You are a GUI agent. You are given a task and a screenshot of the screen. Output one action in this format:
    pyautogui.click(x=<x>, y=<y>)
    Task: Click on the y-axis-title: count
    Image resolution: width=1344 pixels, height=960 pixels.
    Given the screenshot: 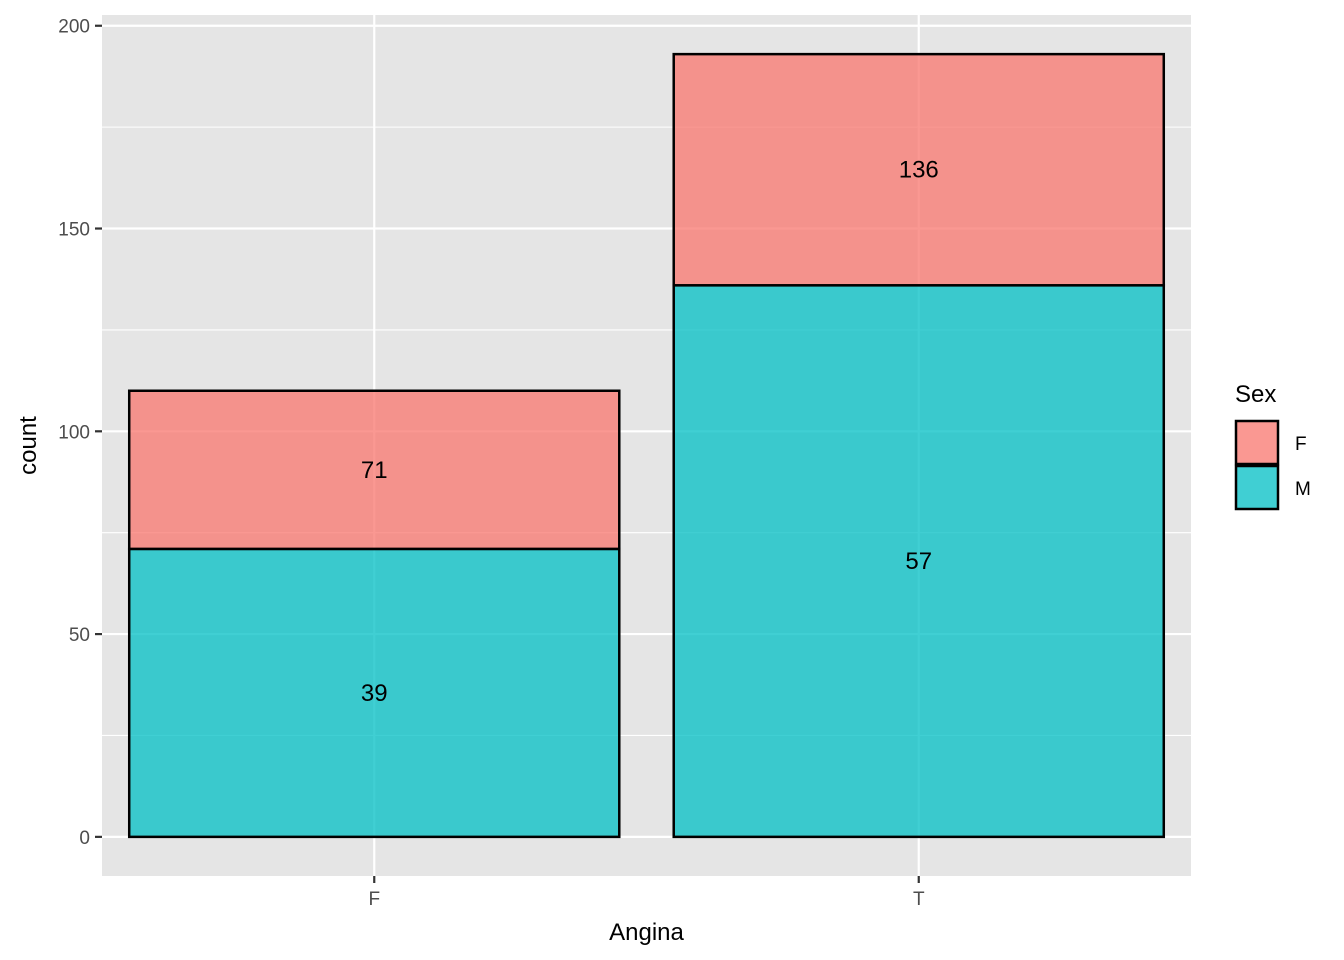 What is the action you would take?
    pyautogui.click(x=28, y=445)
    